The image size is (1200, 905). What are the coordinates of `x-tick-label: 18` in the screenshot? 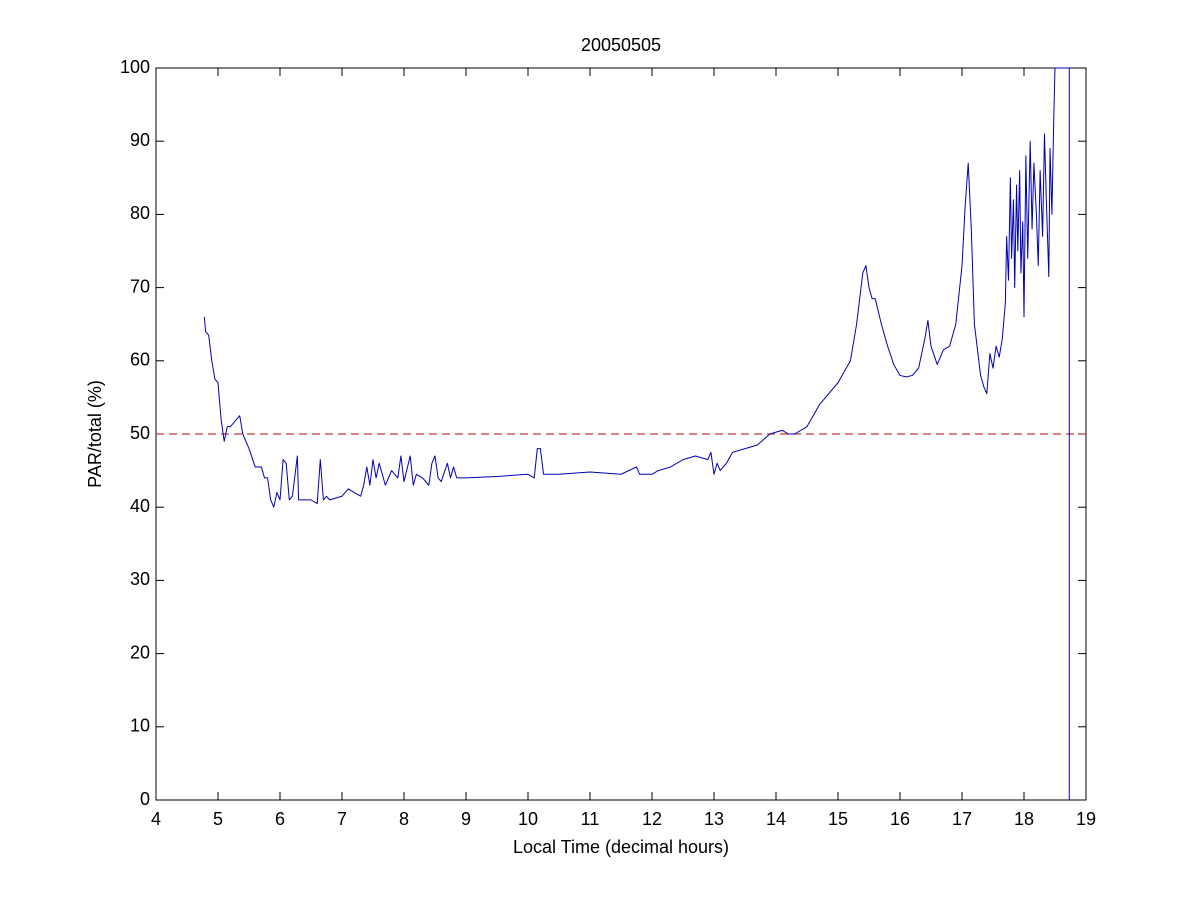 It's located at (1024, 819).